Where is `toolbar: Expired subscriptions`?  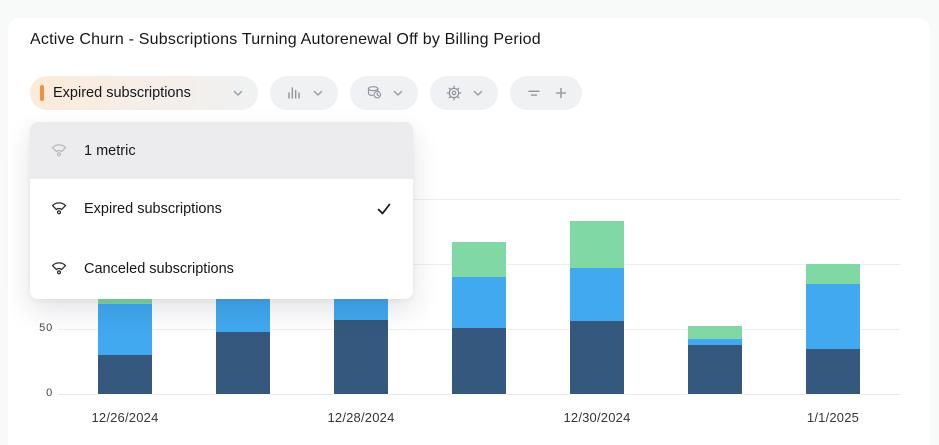 toolbar: Expired subscriptions is located at coordinates (306, 93).